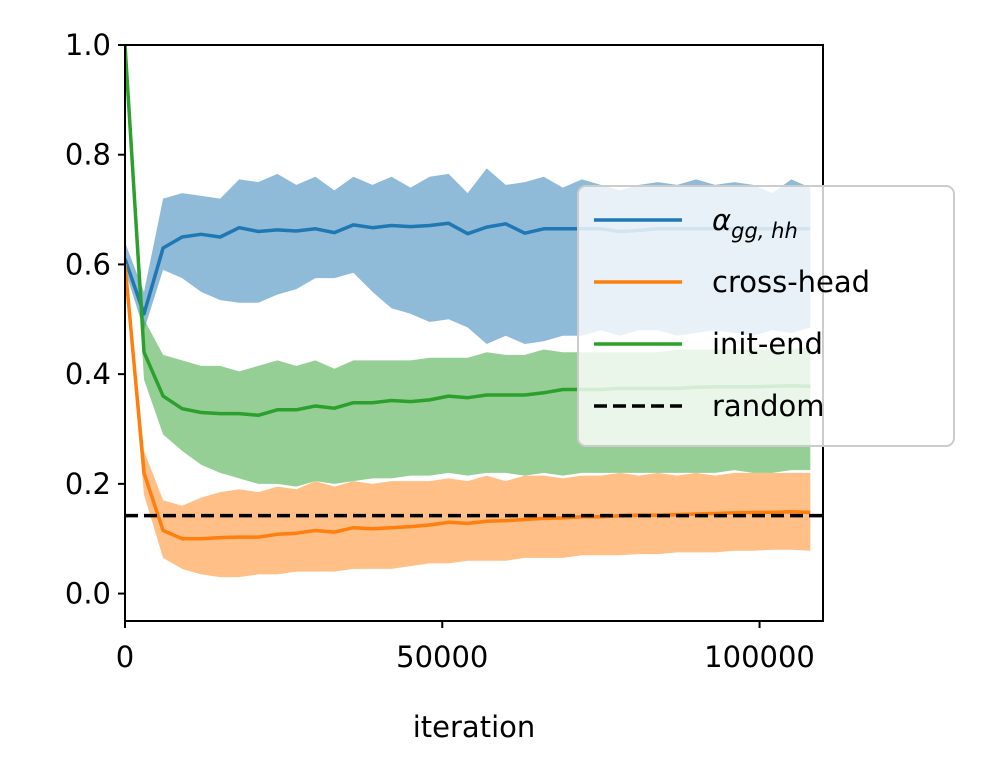  I want to click on y-tick-label: 0.8, so click(88, 155).